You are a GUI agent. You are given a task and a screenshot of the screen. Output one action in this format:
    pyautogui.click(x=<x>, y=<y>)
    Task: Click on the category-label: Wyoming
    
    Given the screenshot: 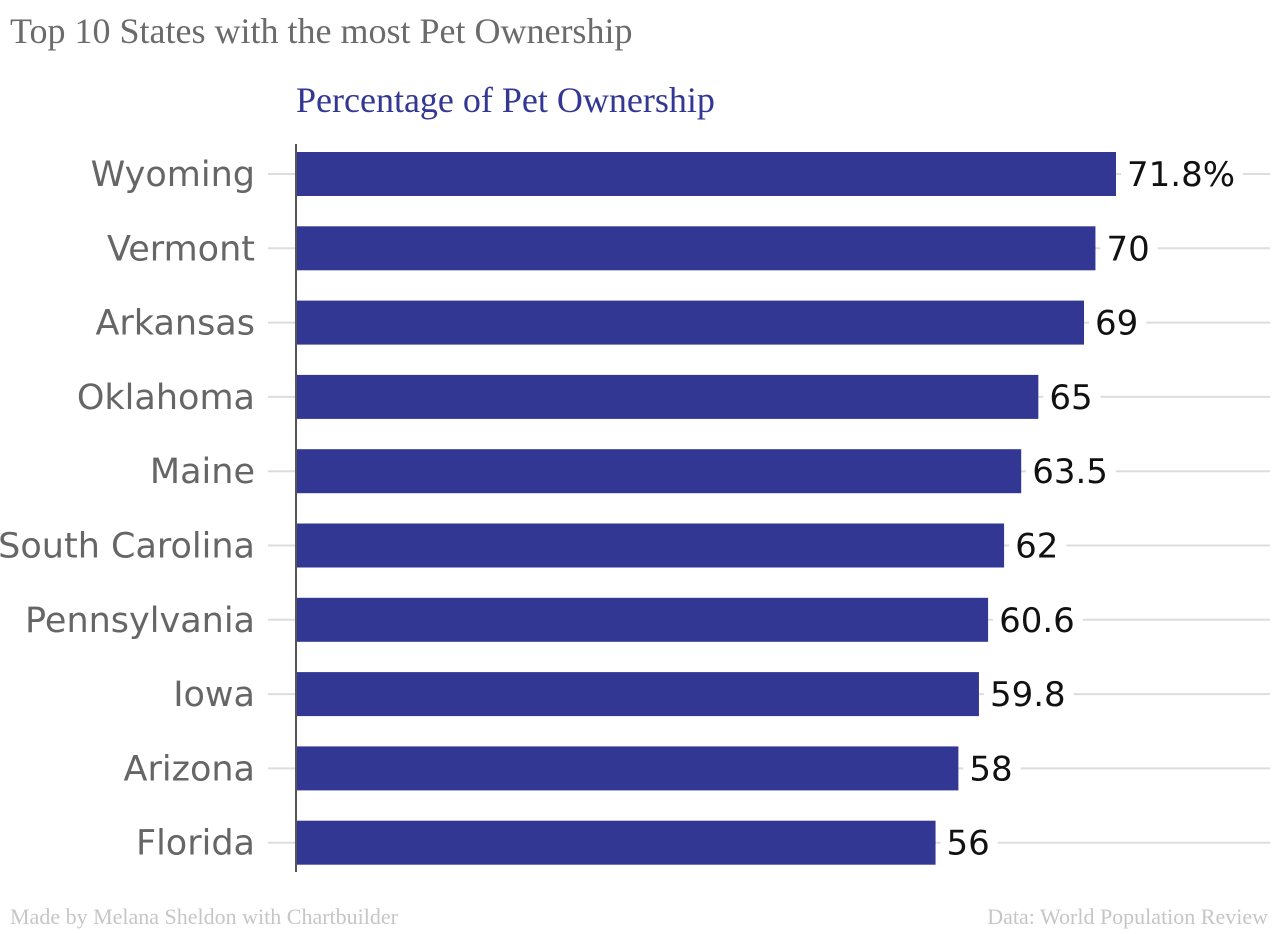 What is the action you would take?
    pyautogui.click(x=173, y=175)
    